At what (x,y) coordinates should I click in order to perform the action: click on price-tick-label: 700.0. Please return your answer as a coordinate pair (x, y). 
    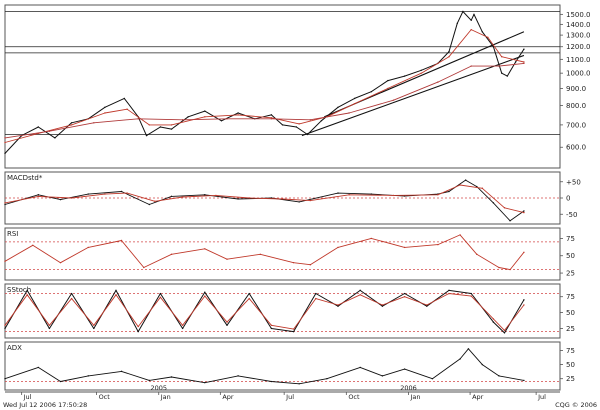
    Looking at the image, I should click on (576, 125).